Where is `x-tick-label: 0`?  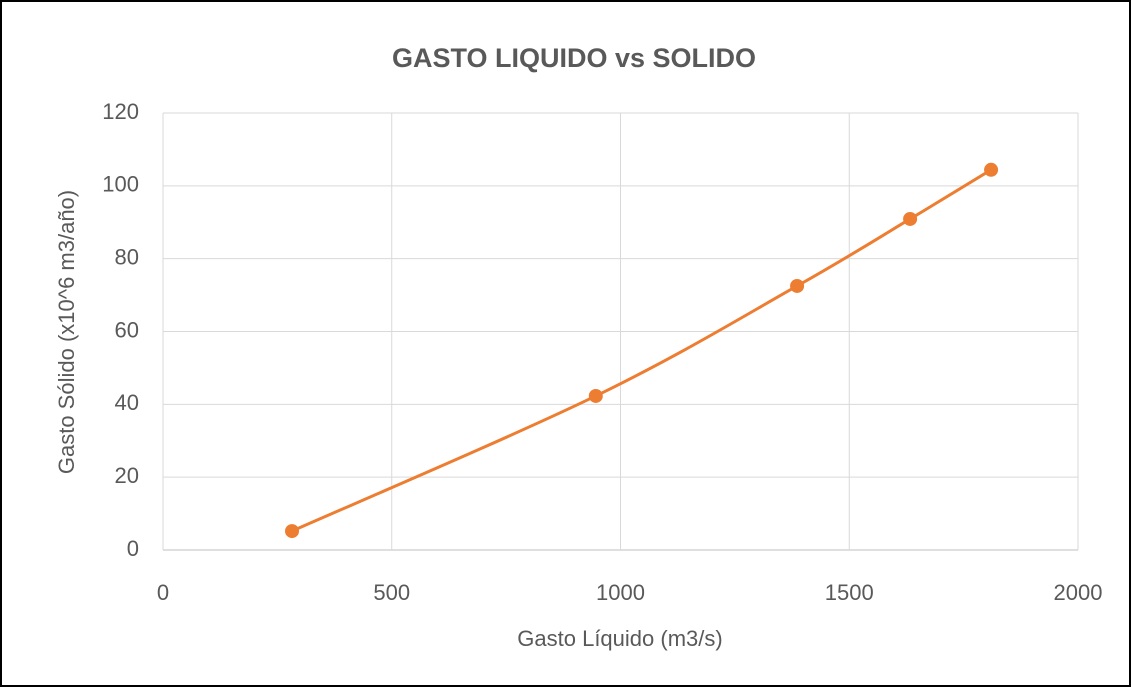
x-tick-label: 0 is located at coordinates (163, 592).